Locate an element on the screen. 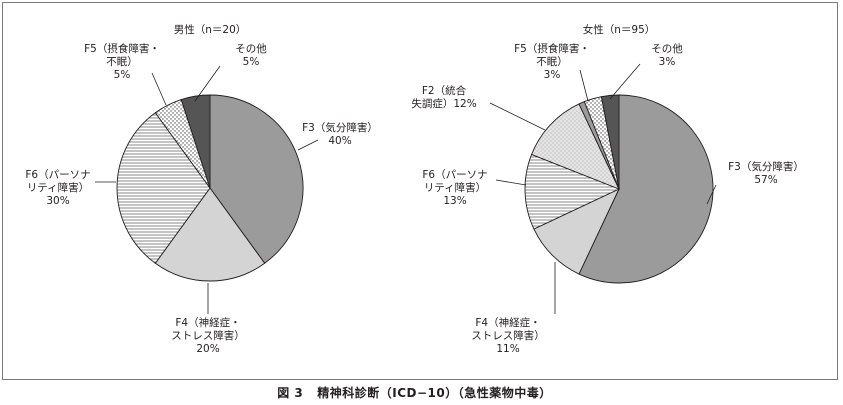  female-slice-other is located at coordinates (610, 142).